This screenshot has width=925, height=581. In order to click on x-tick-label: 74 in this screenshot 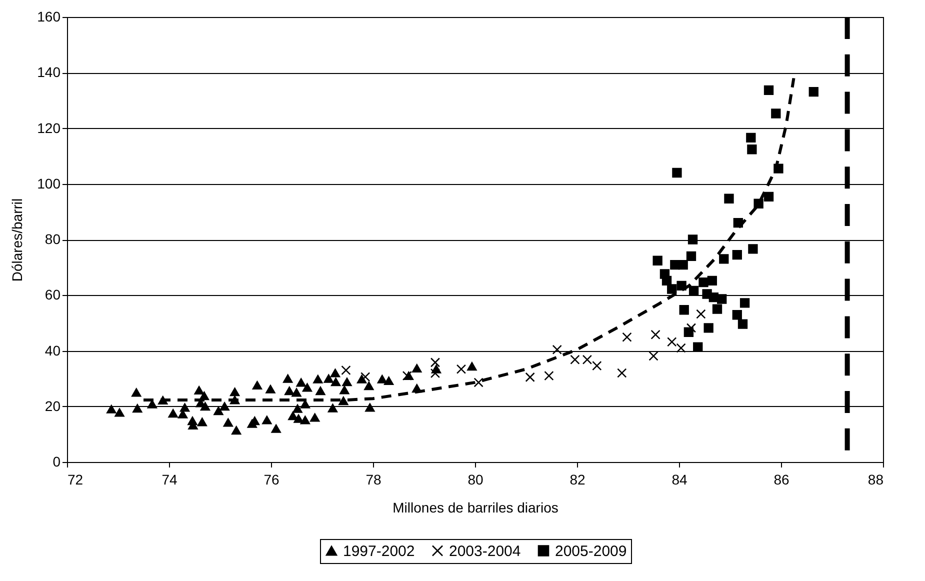, I will do `click(170, 480)`.